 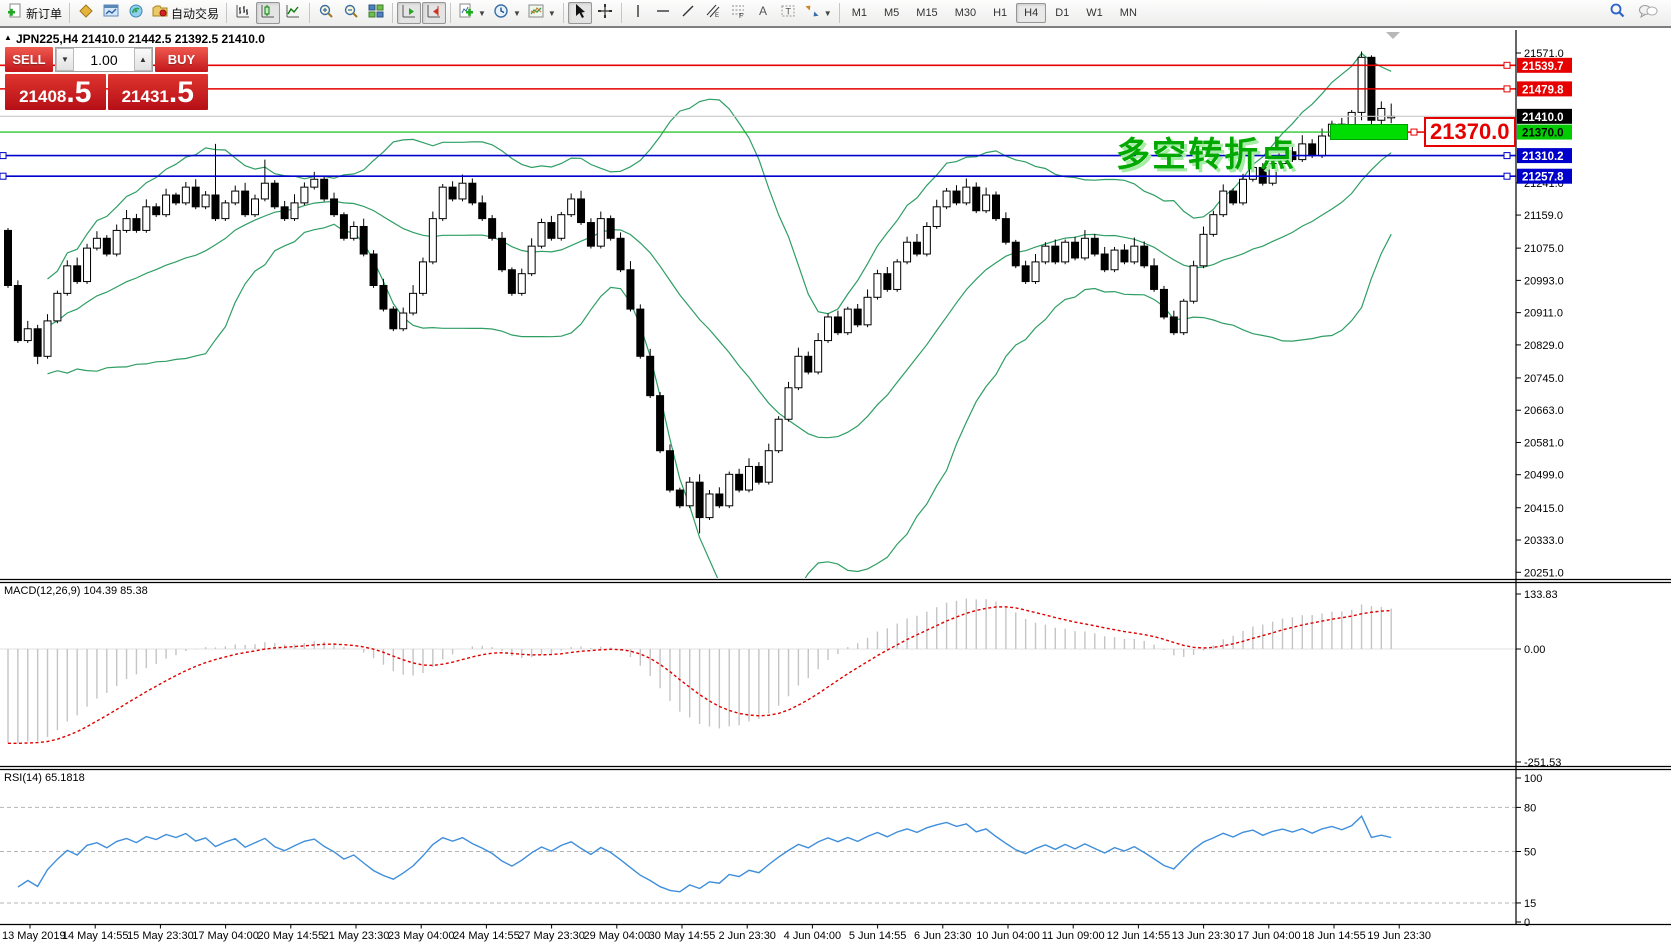 I want to click on bar-chart-button, so click(x=243, y=13).